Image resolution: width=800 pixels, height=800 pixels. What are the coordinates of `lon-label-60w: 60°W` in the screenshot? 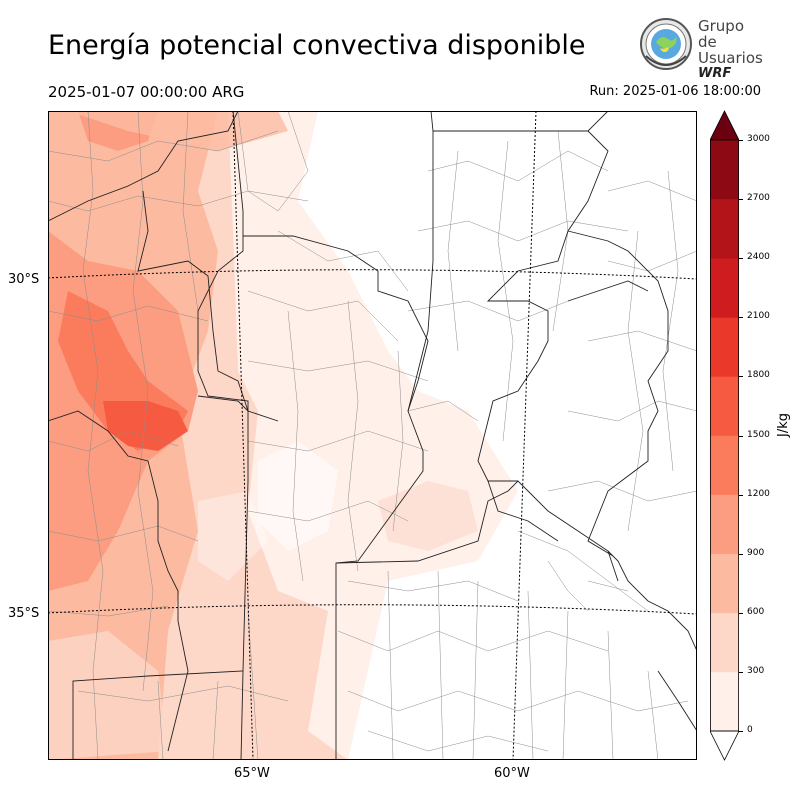 It's located at (512, 773).